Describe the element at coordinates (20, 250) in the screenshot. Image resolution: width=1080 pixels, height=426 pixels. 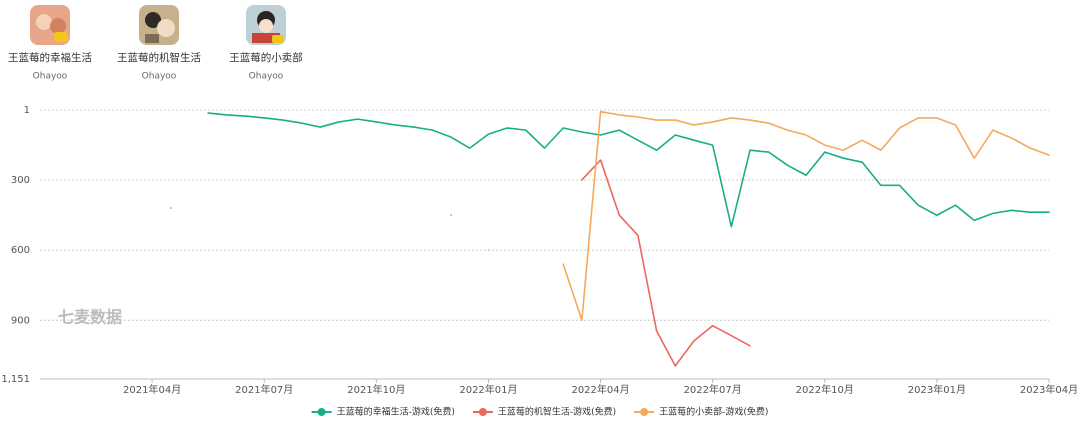
I see `y-tick-label: 600` at that location.